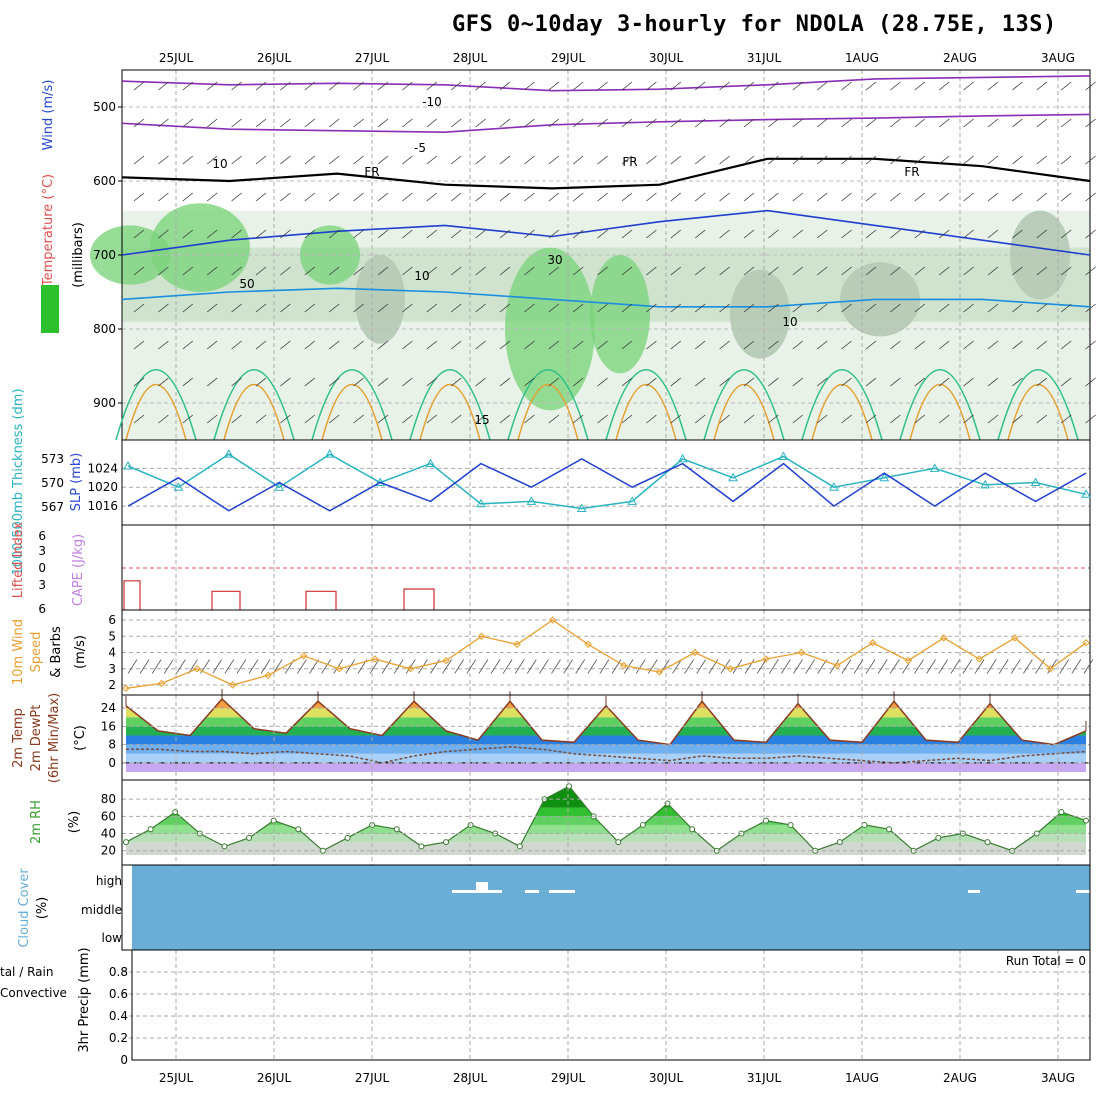 The width and height of the screenshot is (1100, 1100). Describe the element at coordinates (80, 652) in the screenshot. I see `wind-ylabel-units: (m/s)` at that location.